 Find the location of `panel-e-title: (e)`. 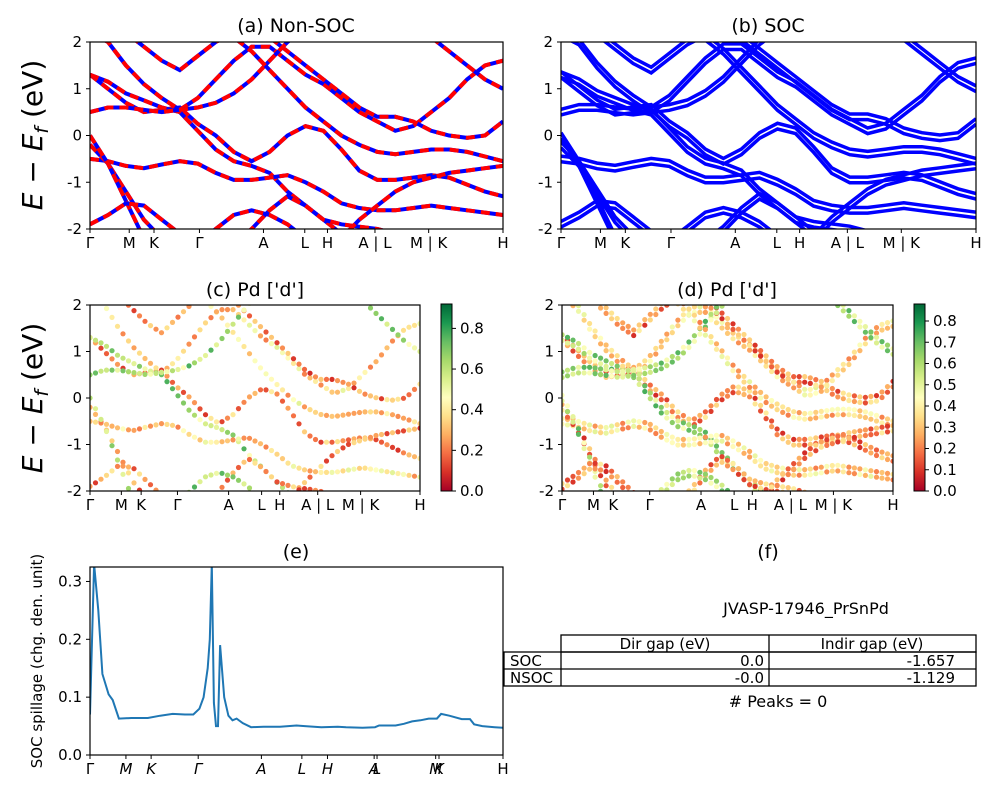

panel-e-title: (e) is located at coordinates (296, 552).